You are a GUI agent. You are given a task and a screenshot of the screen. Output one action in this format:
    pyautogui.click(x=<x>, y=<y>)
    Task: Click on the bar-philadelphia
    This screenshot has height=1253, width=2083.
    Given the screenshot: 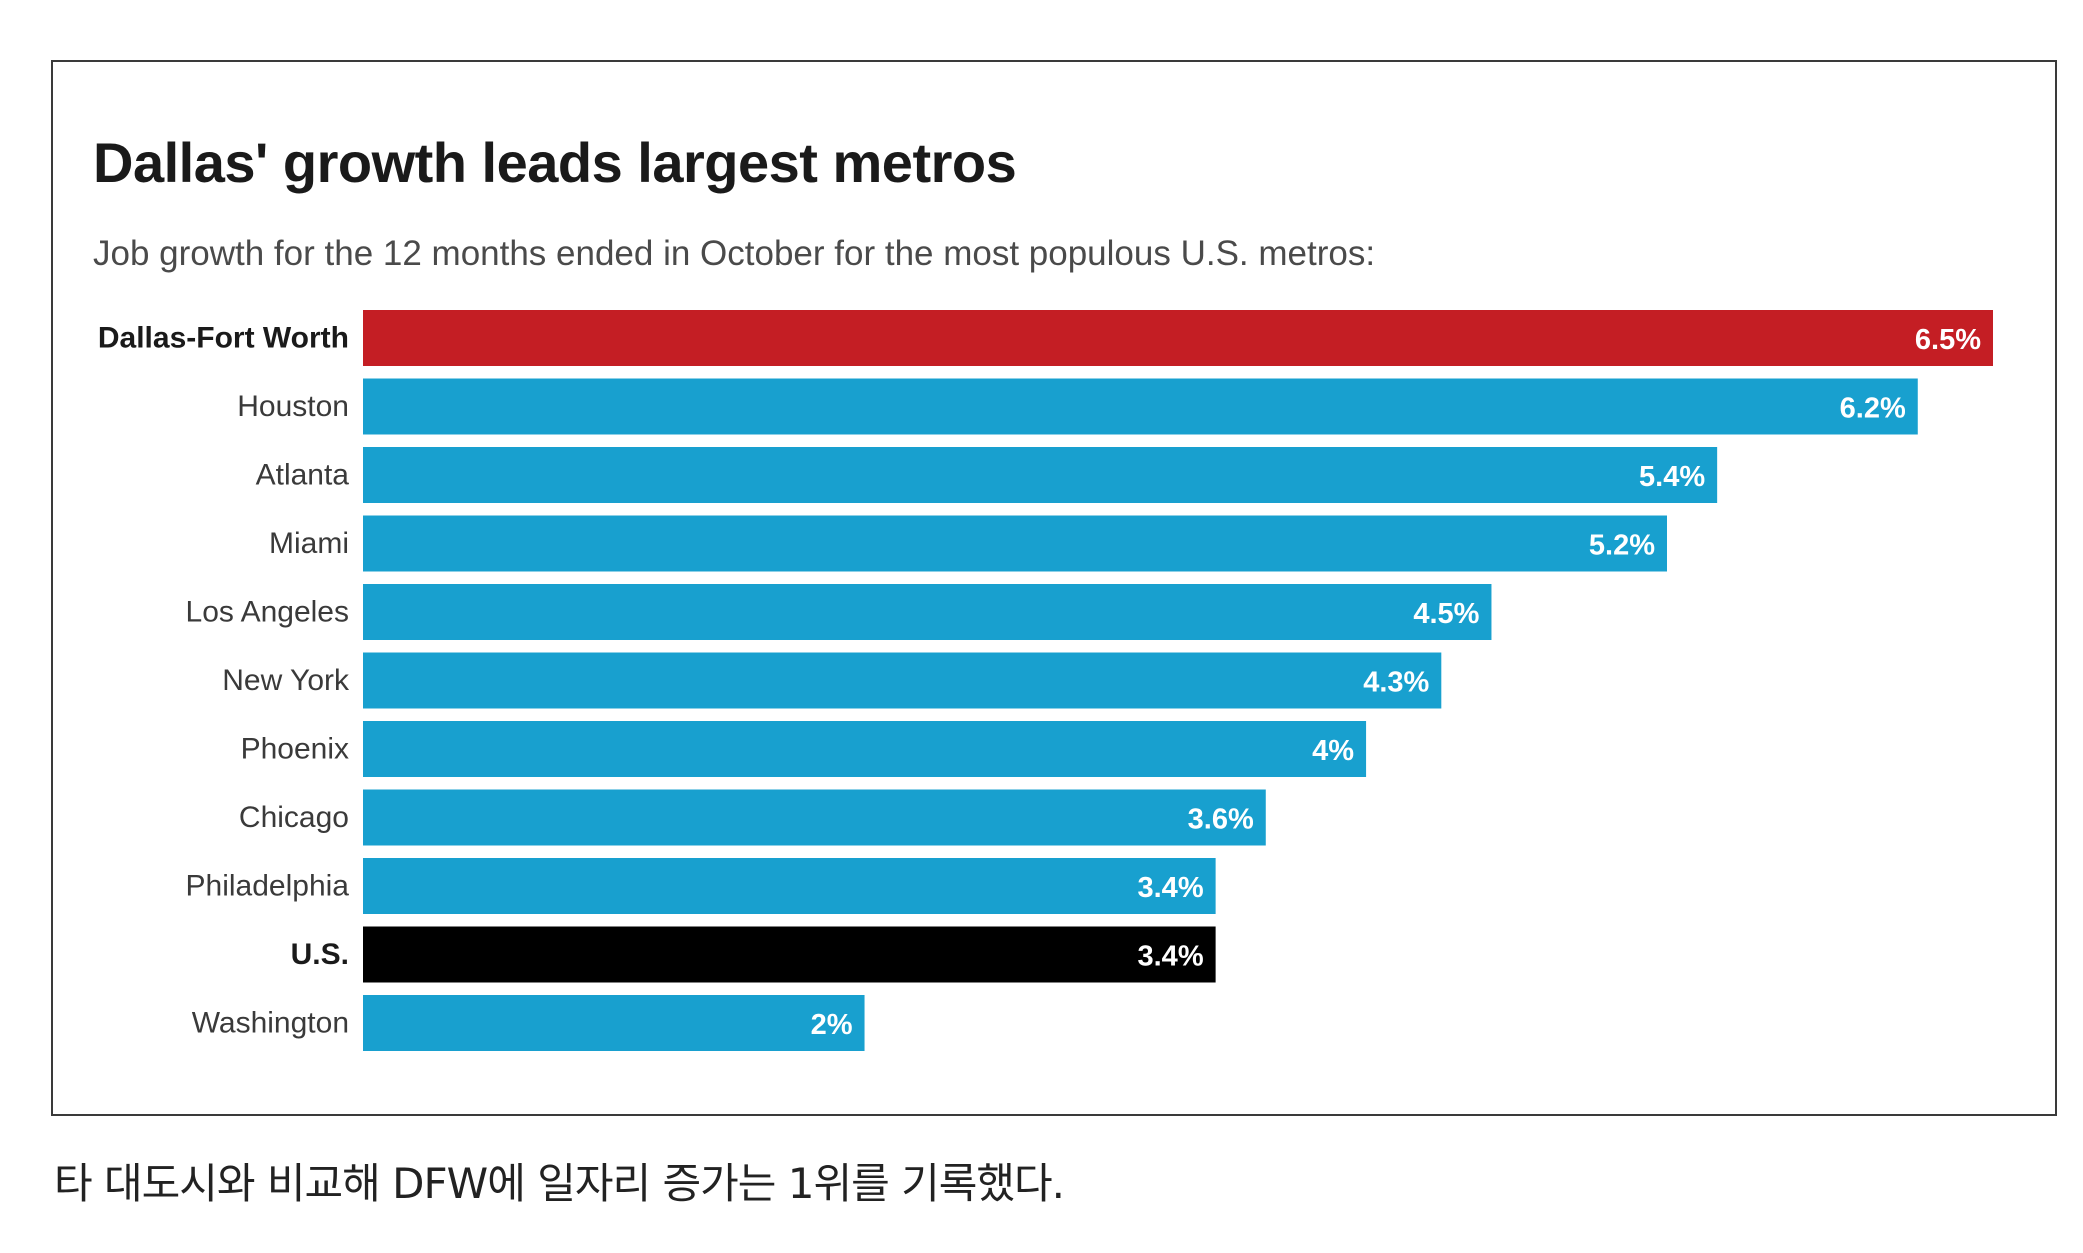 What is the action you would take?
    pyautogui.click(x=789, y=886)
    